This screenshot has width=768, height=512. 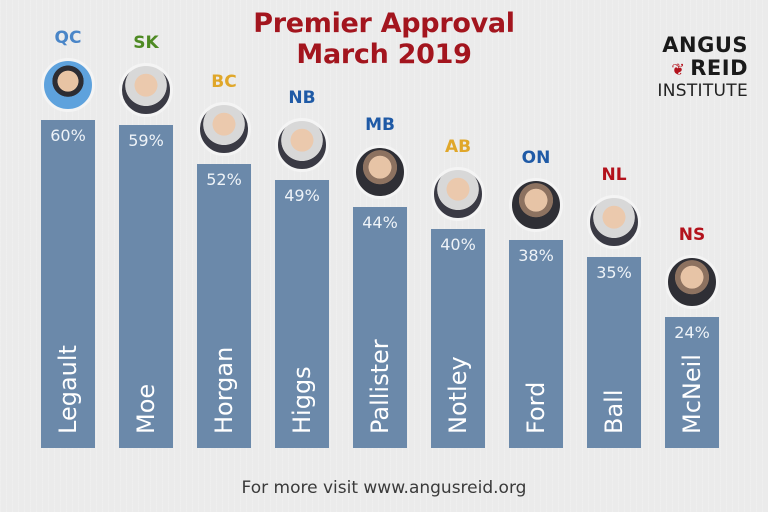 I want to click on chart-title: Premier Approval March 2019, so click(x=384, y=39).